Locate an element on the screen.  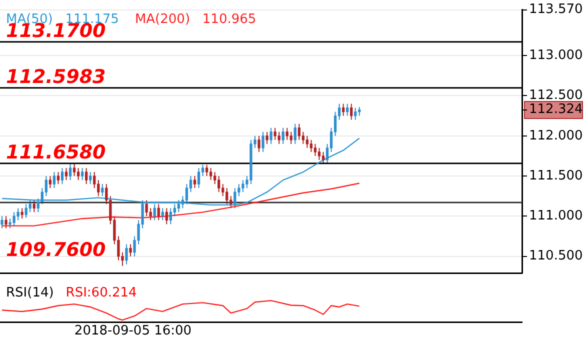
ref-line-label: 112.5983 is located at coordinates (56, 77).